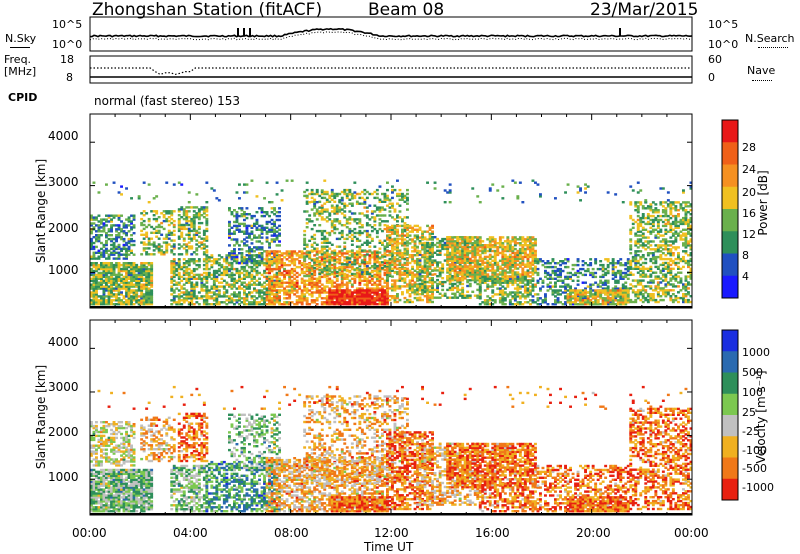  I want to click on nsky-tick-bottom: 10^0, so click(67, 44).